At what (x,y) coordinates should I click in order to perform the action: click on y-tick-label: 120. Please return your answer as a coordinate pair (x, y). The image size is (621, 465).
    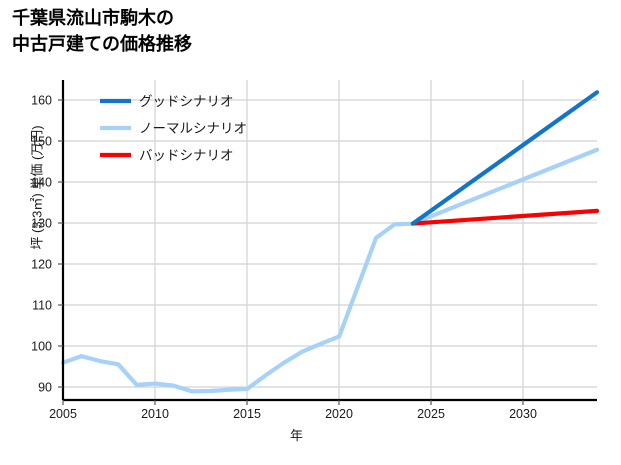
    Looking at the image, I should click on (41, 265).